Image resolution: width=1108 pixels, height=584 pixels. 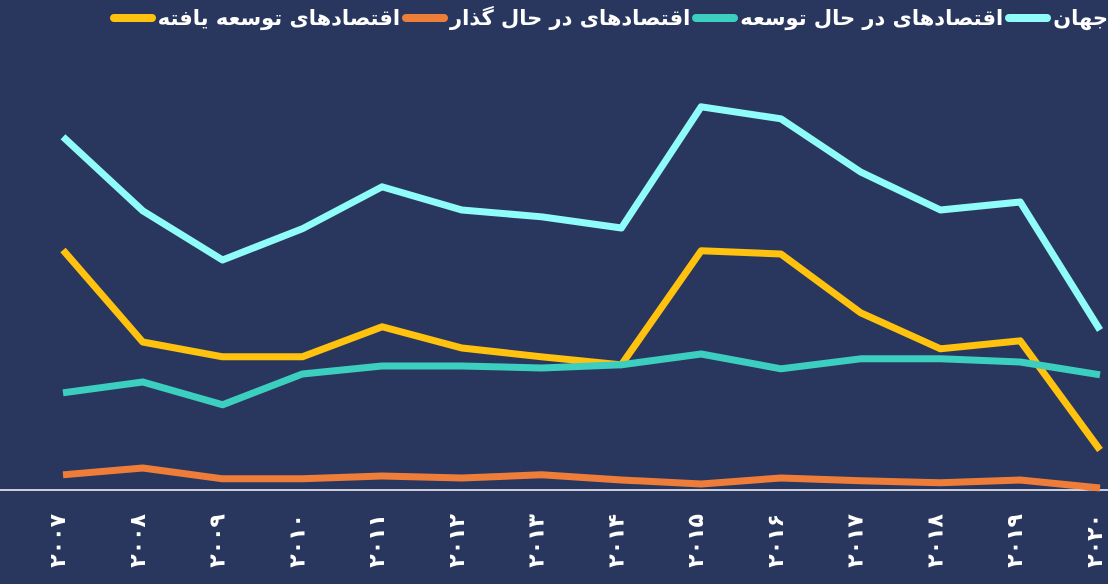 What do you see at coordinates (218, 541) in the screenshot?
I see `x-tick-label: ۲۰۰۹` at bounding box center [218, 541].